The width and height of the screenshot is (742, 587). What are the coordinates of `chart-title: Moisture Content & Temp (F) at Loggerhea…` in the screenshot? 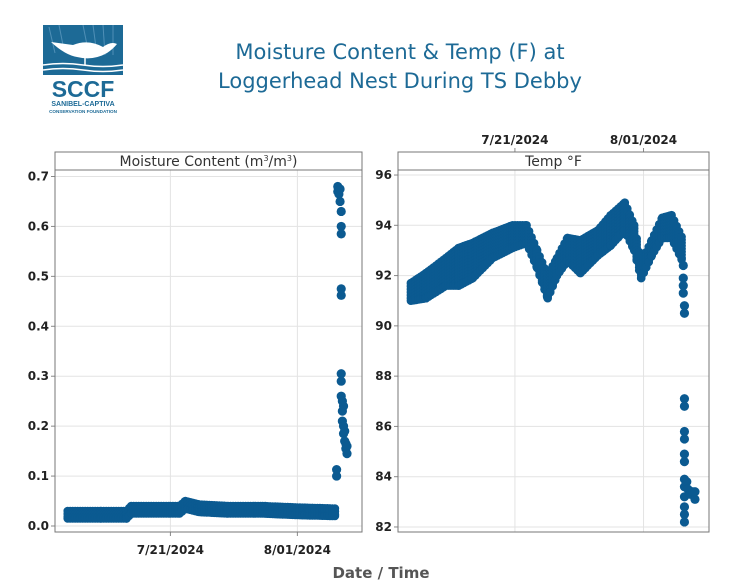 It's located at (400, 67).